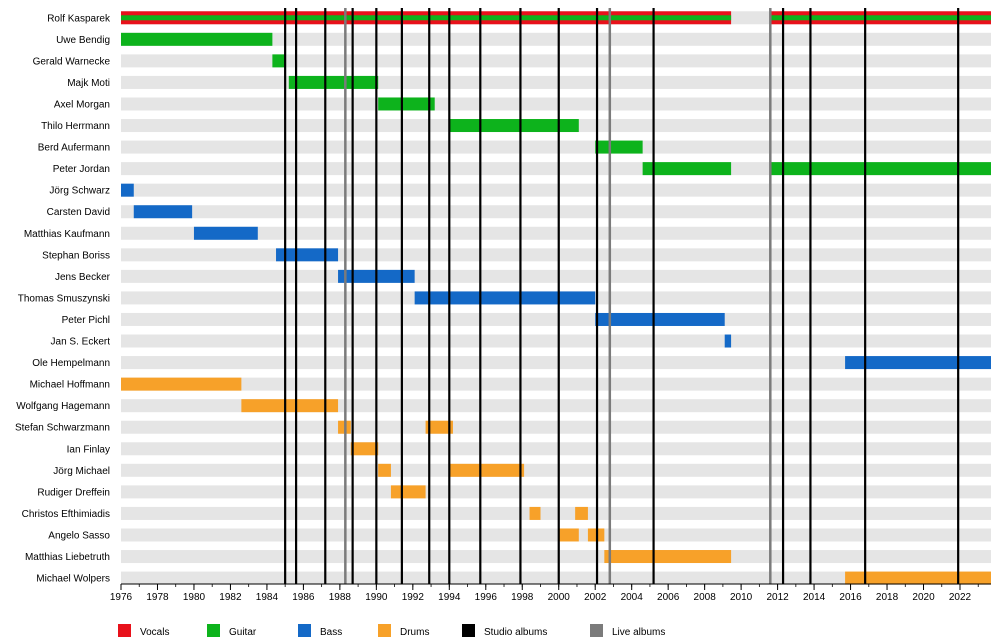  What do you see at coordinates (76, 255) in the screenshot?
I see `member-label: Stephan Boriss` at bounding box center [76, 255].